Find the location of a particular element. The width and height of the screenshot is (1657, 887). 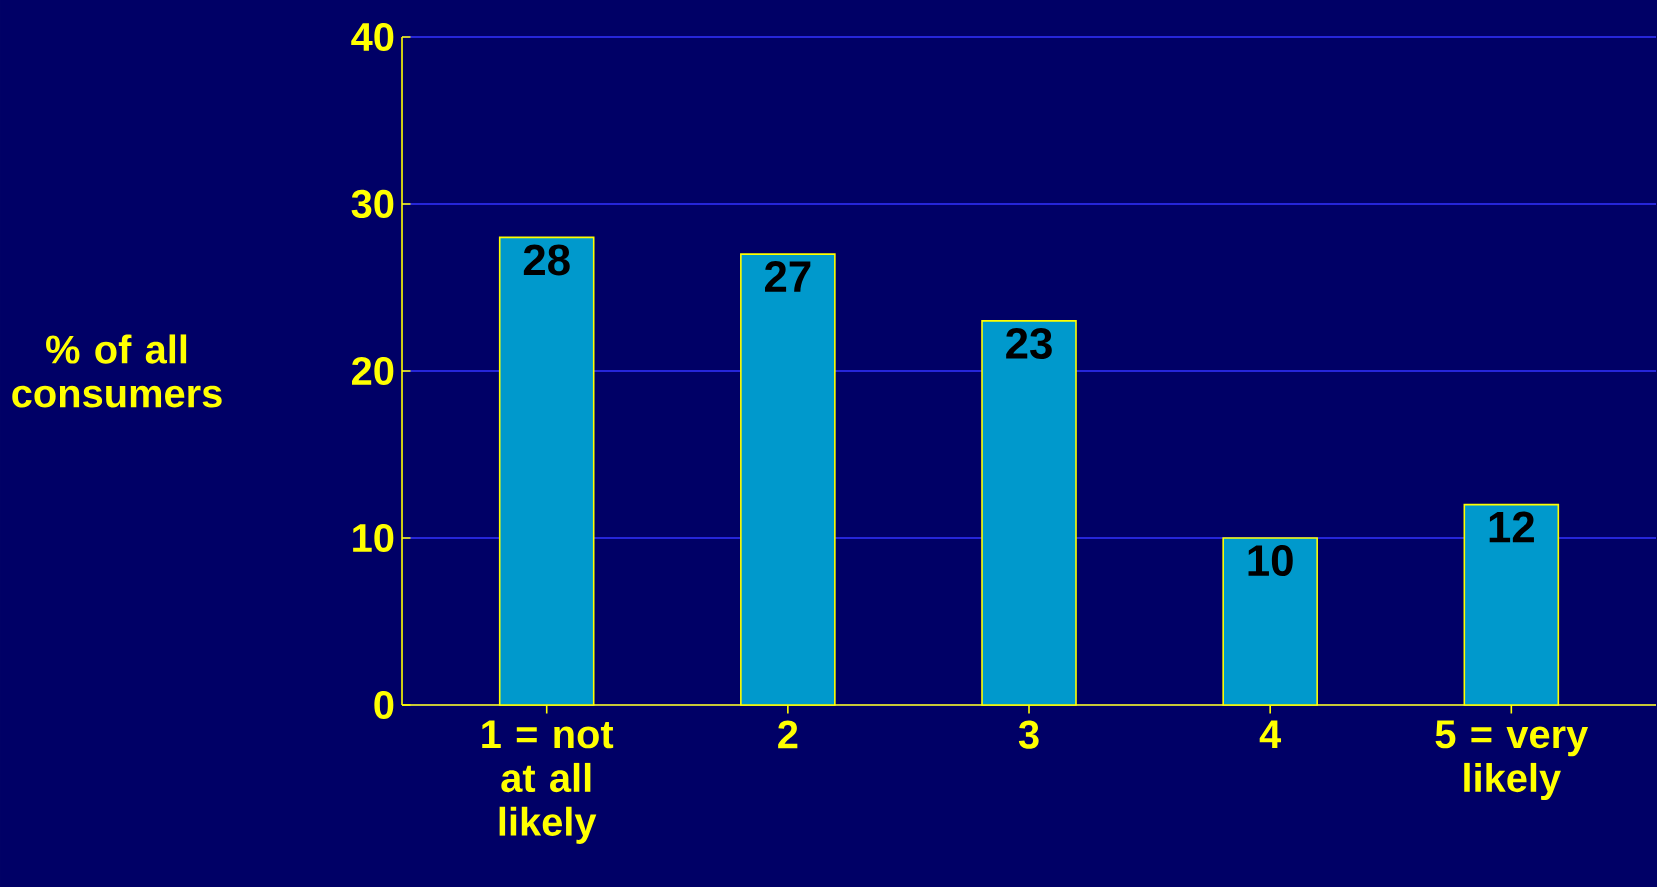

y-tick-label: 20 is located at coordinates (373, 371).